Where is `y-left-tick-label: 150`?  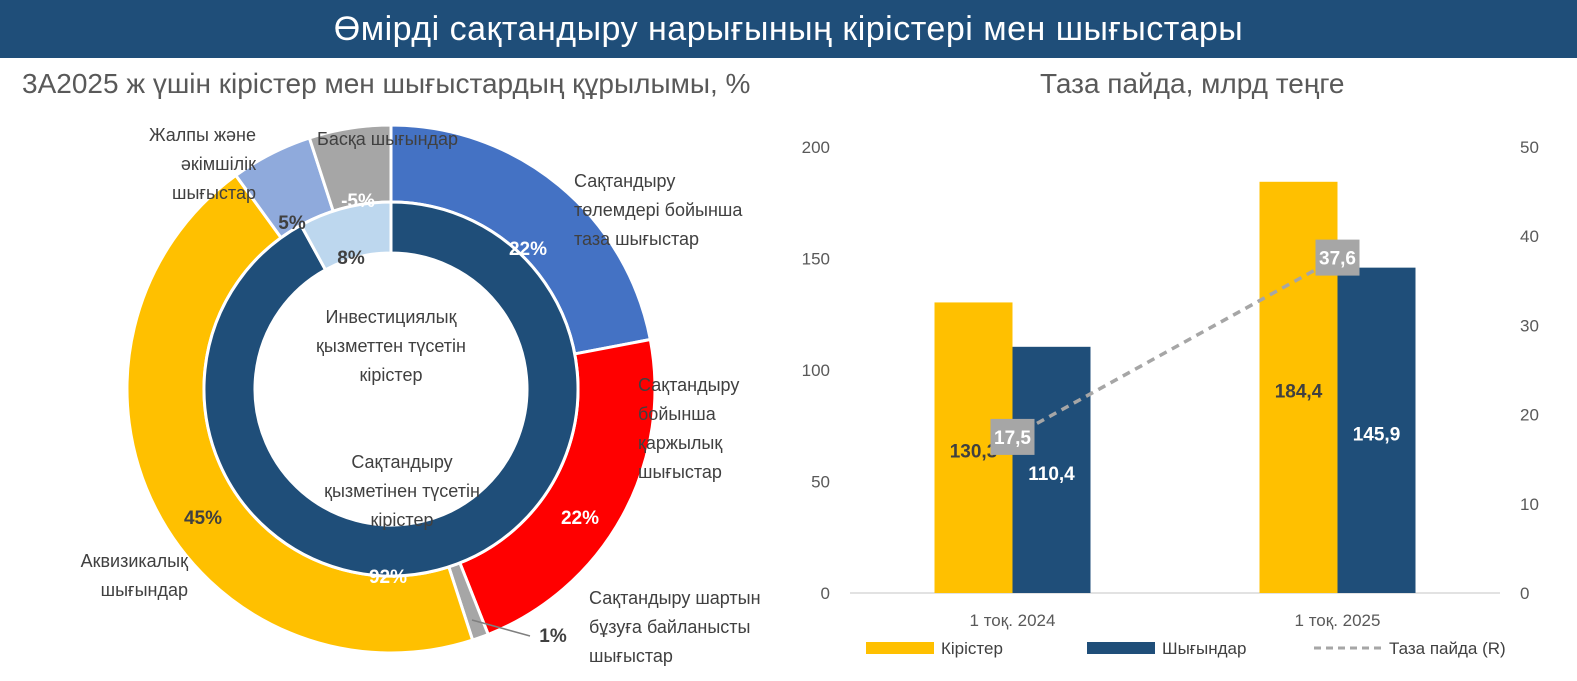
y-left-tick-label: 150 is located at coordinates (816, 259).